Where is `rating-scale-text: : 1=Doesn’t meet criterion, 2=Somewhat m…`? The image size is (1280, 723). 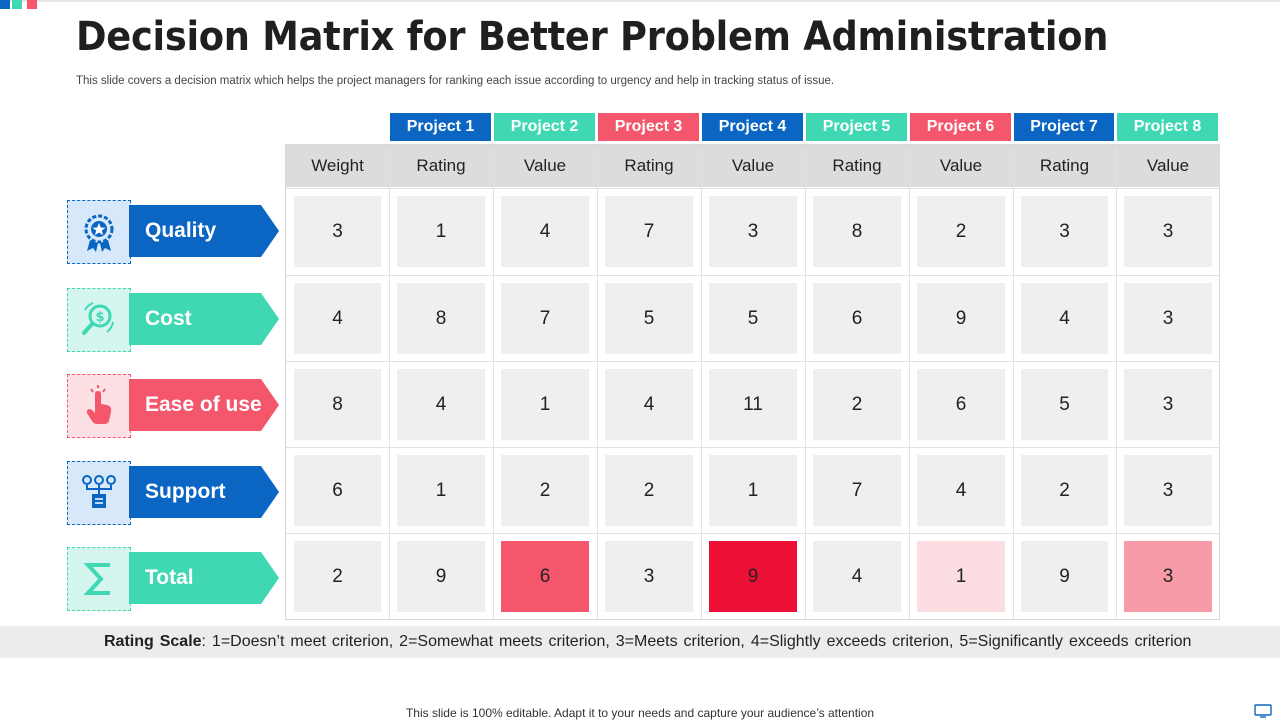
rating-scale-text: : 1=Doesn’t meet criterion, 2=Somewhat m… is located at coordinates (696, 641).